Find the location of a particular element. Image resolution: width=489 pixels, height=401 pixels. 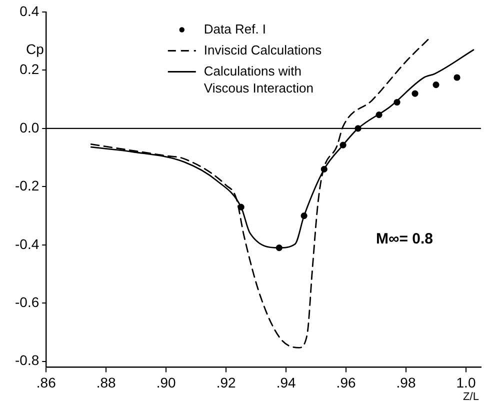

y-tick-label: -0.4 is located at coordinates (27, 244).